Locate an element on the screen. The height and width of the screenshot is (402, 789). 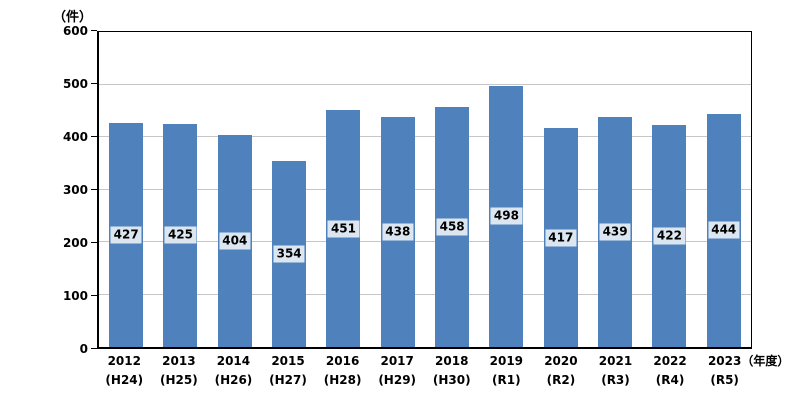
bar-value-label: 425 is located at coordinates (180, 235).